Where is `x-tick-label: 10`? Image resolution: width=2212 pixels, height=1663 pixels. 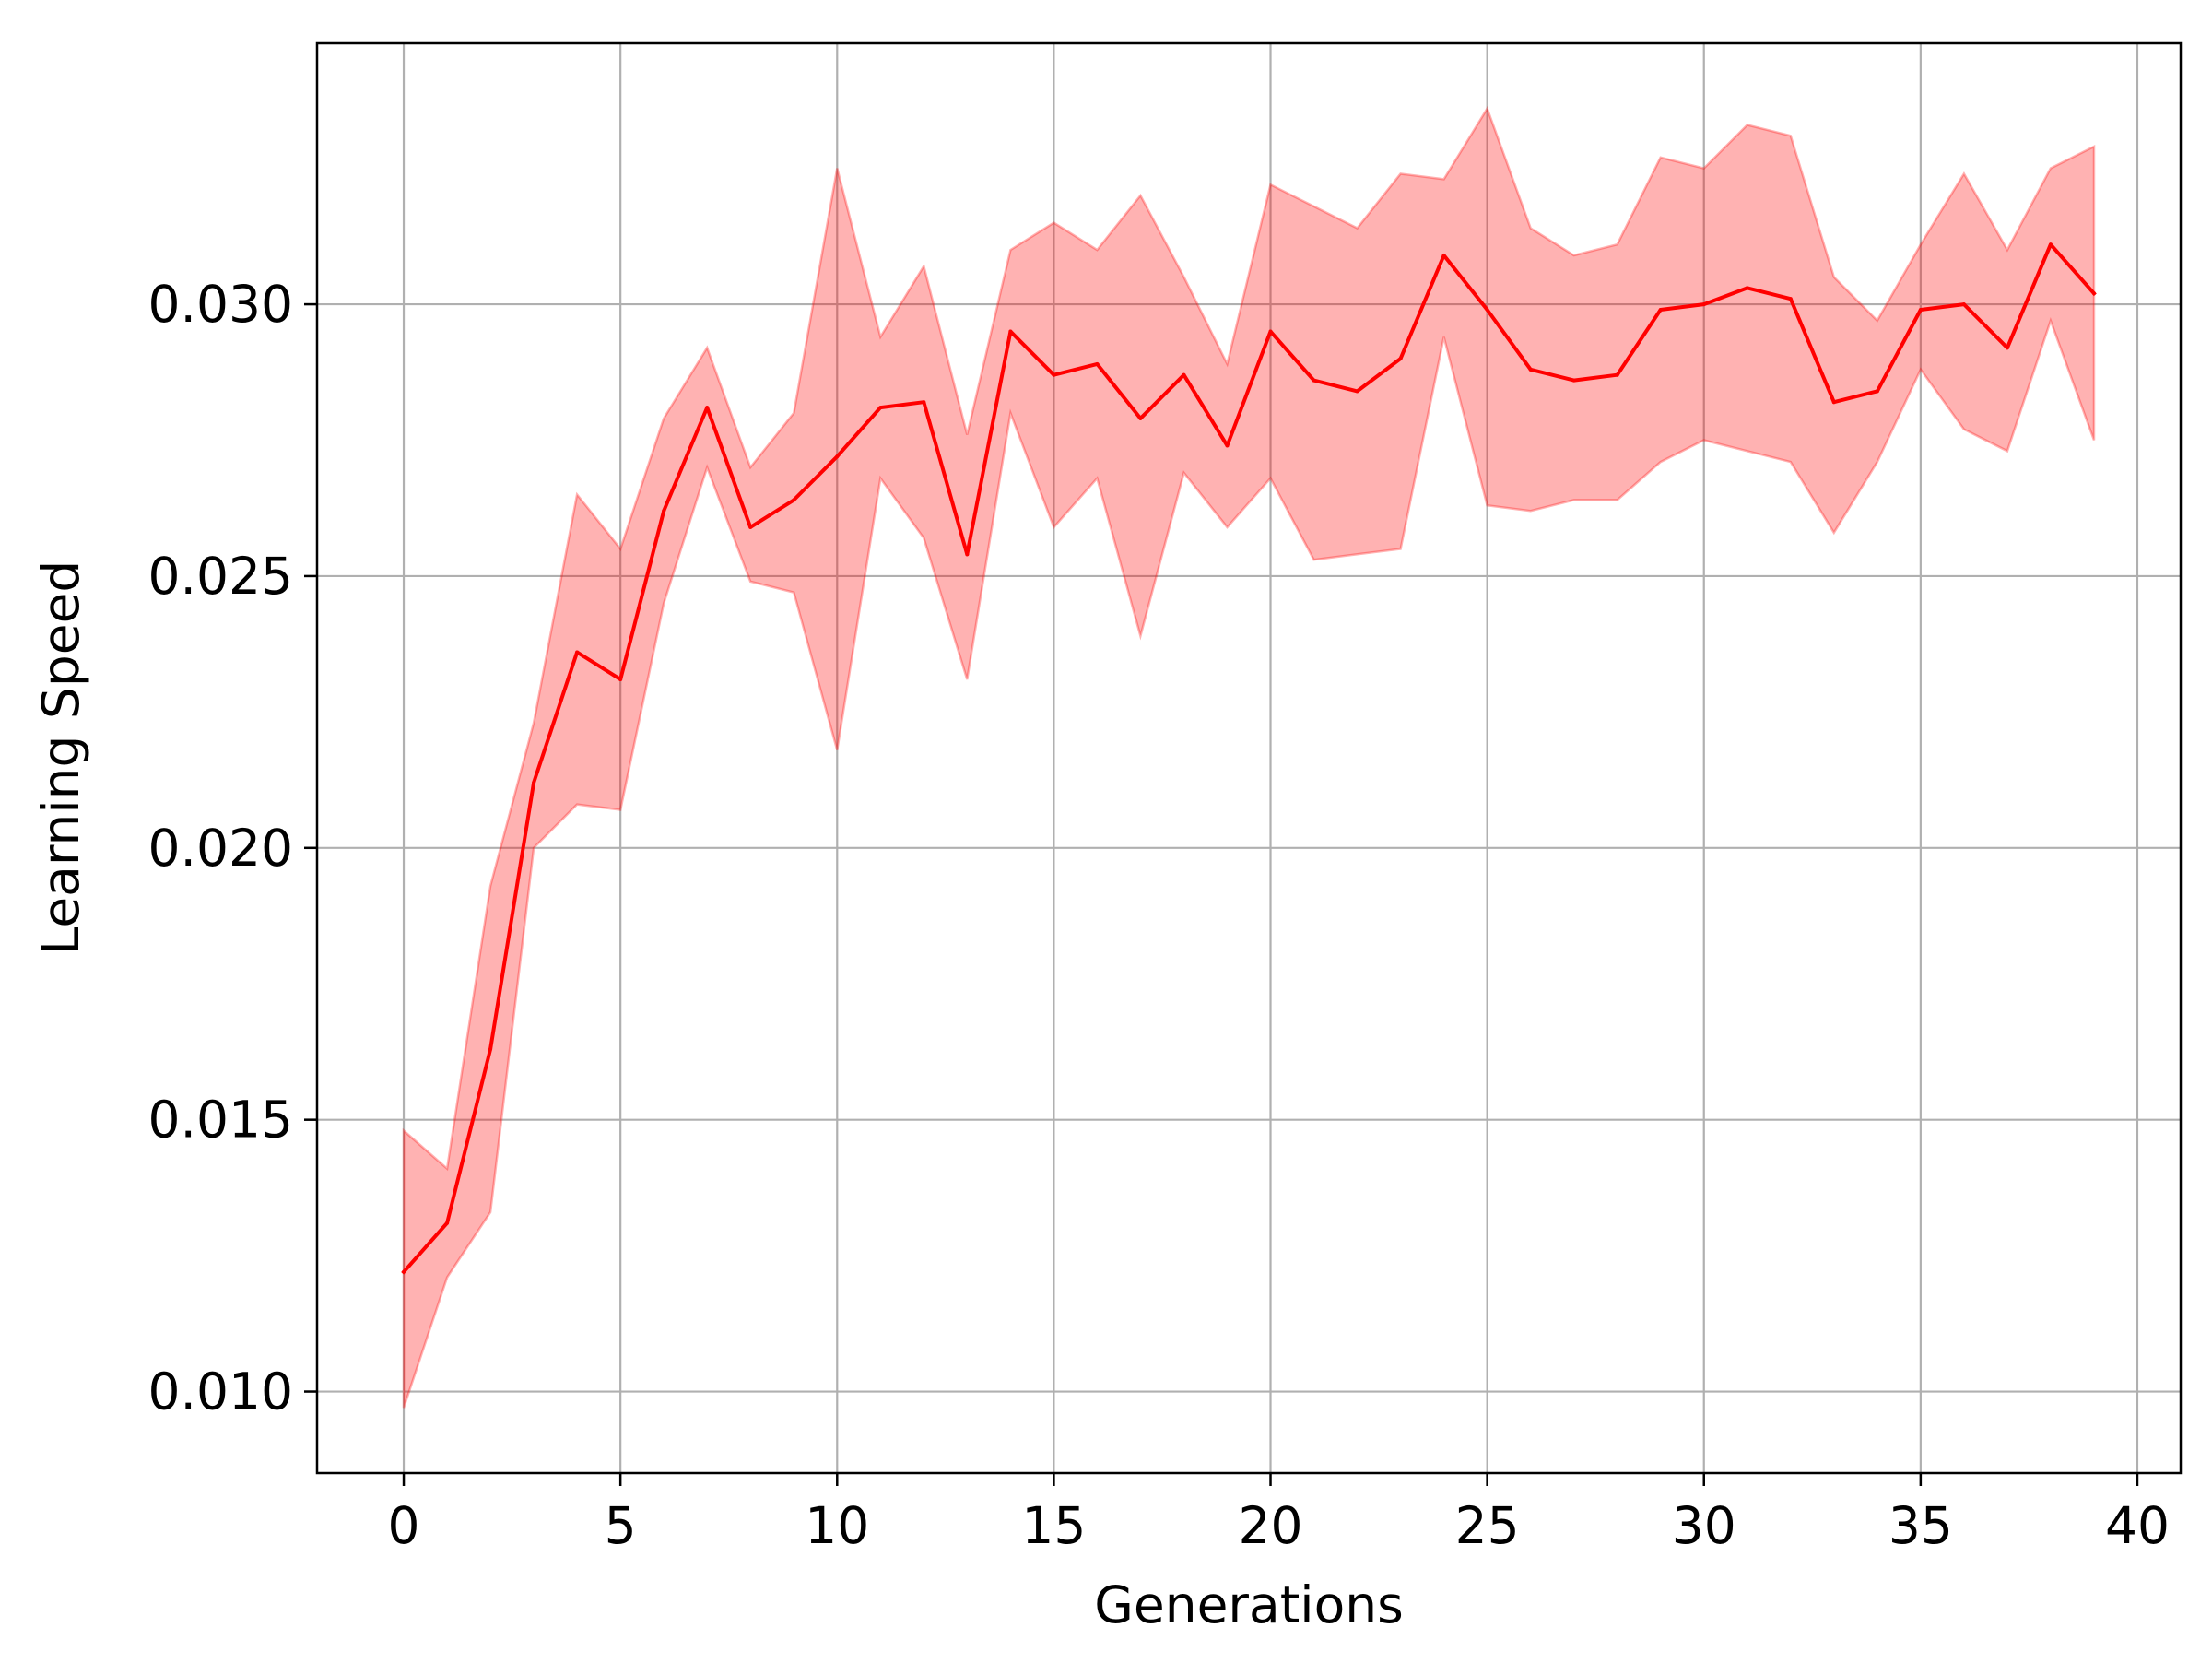 x-tick-label: 10 is located at coordinates (837, 1525).